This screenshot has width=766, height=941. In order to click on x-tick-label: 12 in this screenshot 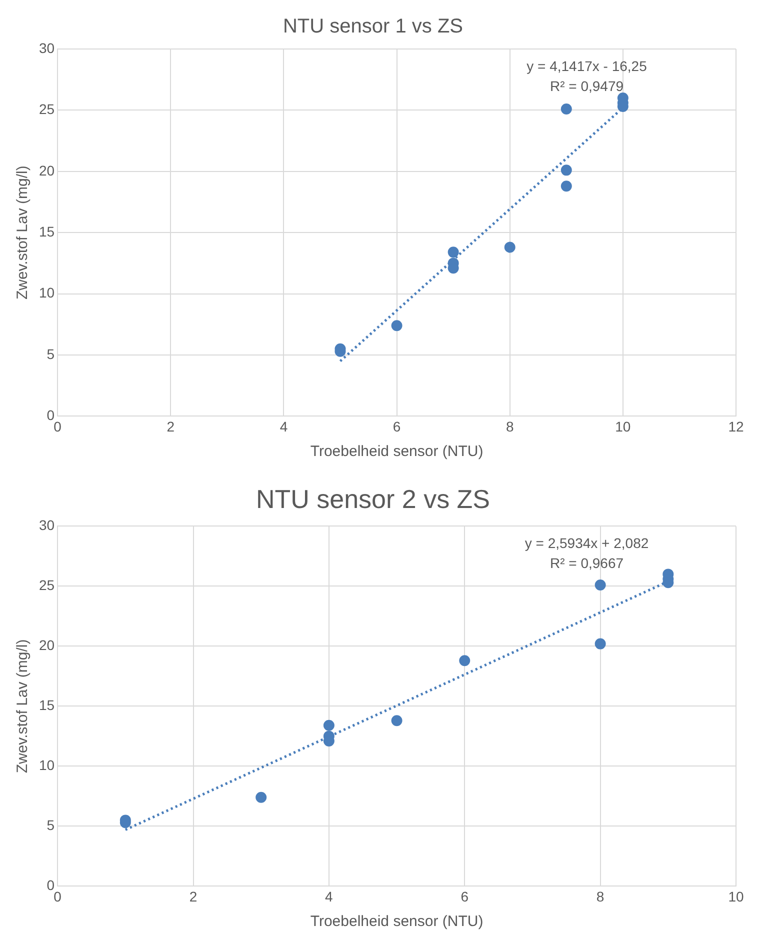, I will do `click(736, 426)`.